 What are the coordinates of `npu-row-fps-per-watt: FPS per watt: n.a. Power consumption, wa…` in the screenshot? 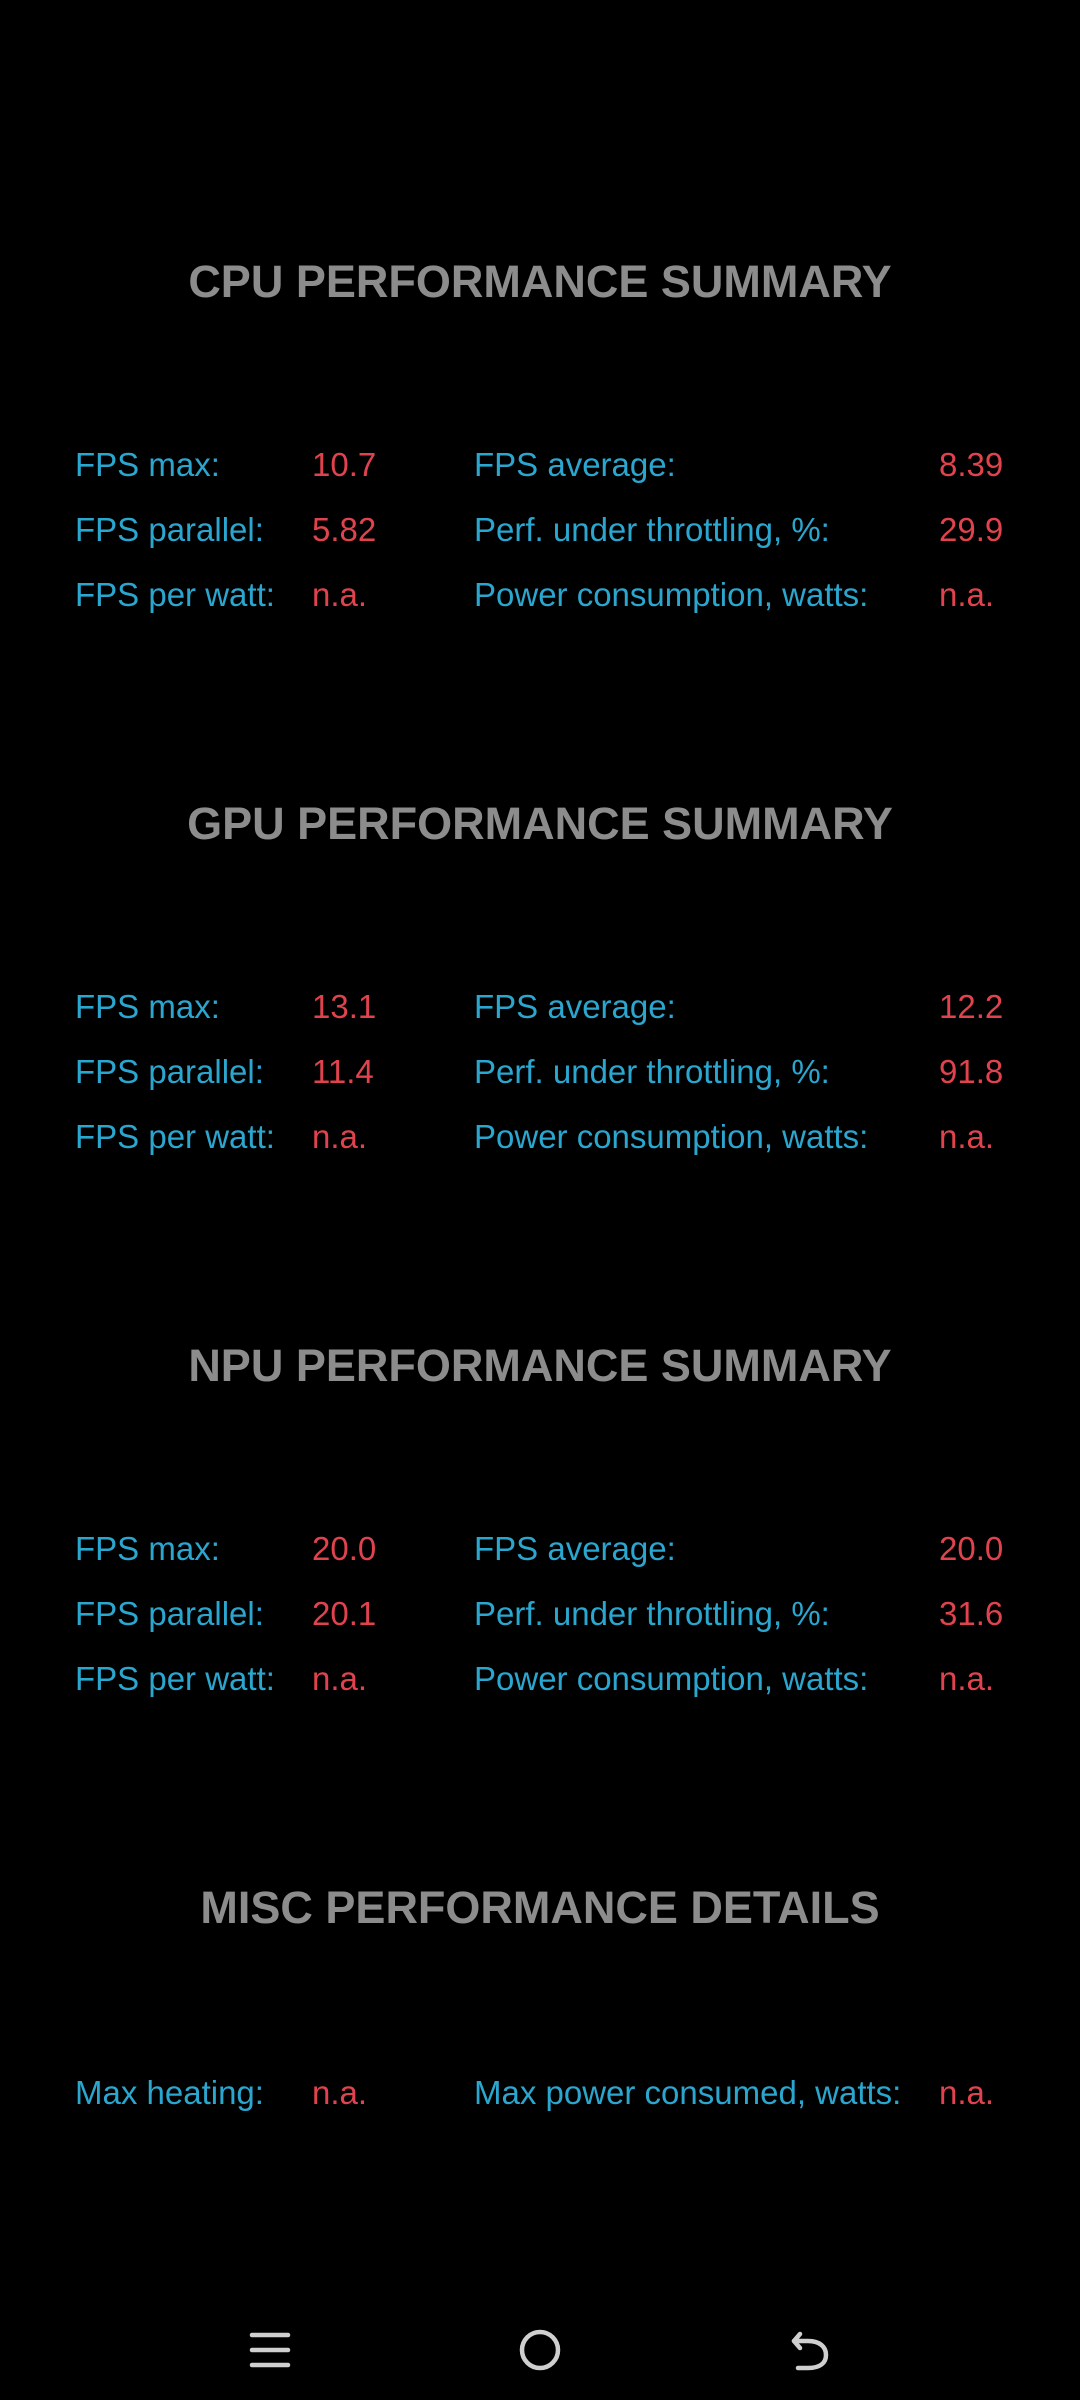 It's located at (540, 1679).